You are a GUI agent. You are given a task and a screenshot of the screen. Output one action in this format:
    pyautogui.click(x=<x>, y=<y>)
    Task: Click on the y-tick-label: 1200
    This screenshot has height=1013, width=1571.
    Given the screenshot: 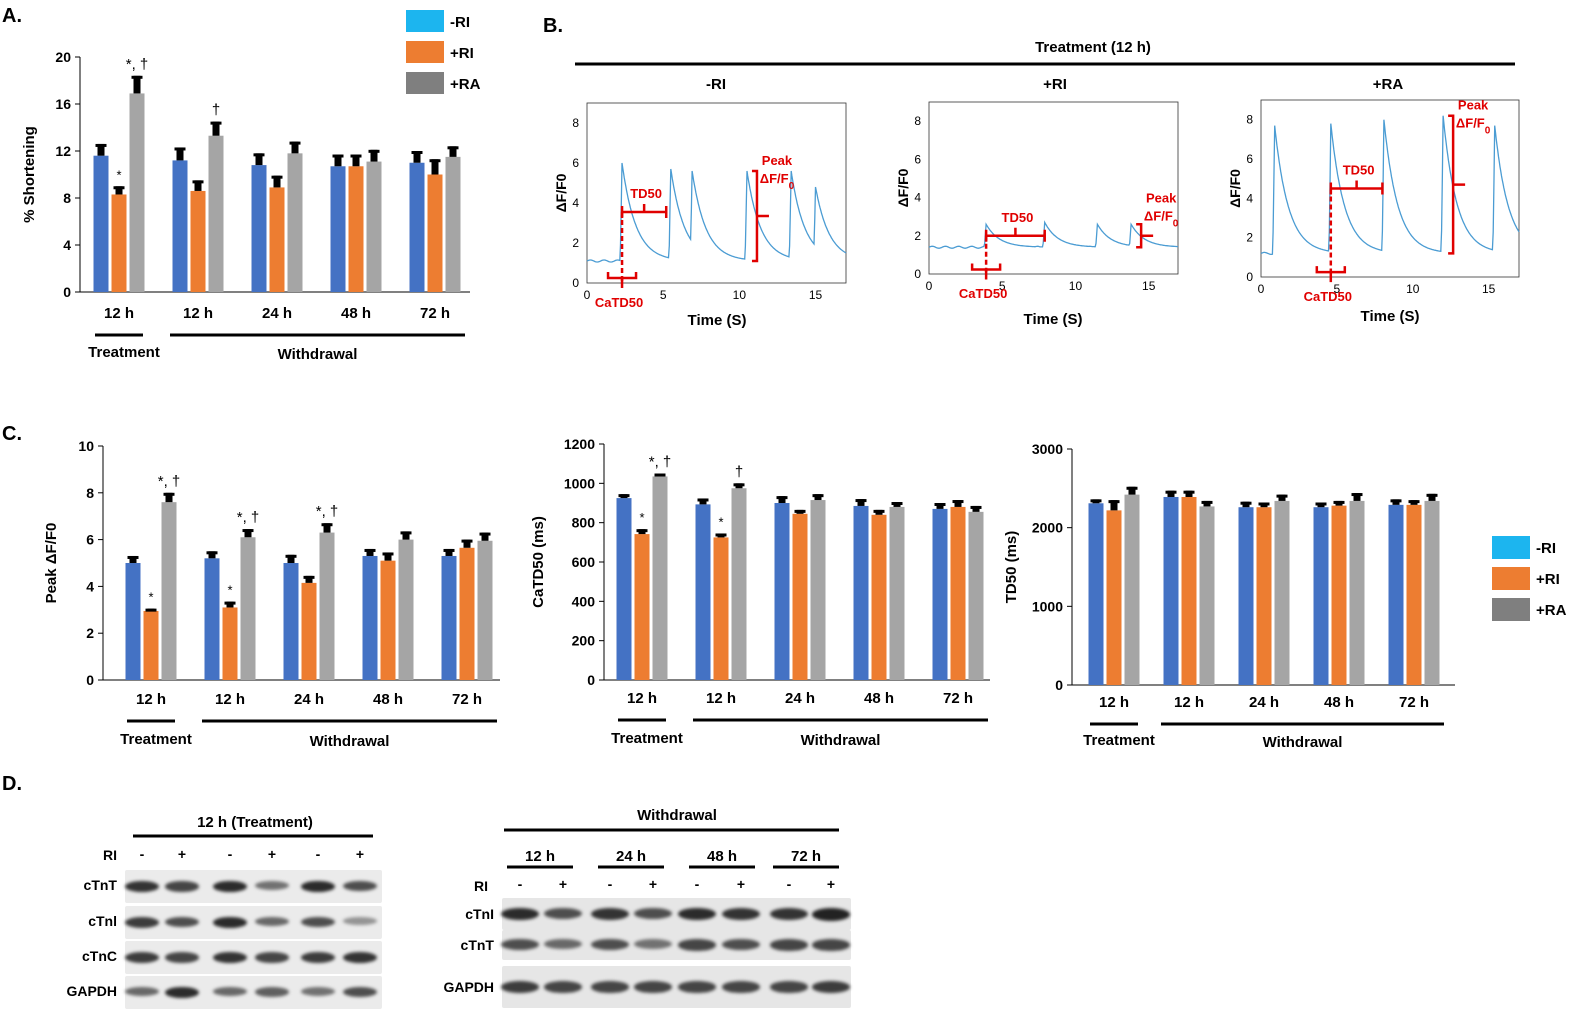 What is the action you would take?
    pyautogui.click(x=579, y=444)
    